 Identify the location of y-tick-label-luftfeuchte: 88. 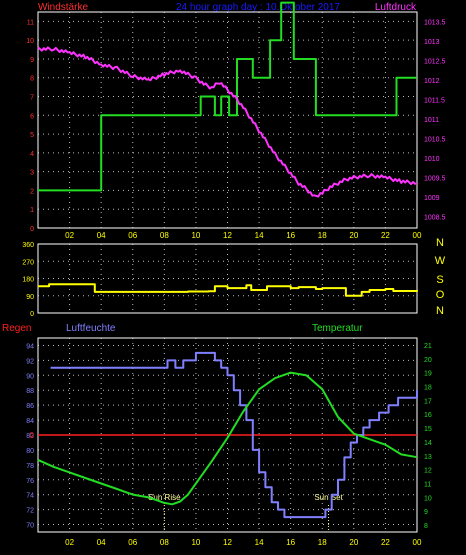
(30, 391).